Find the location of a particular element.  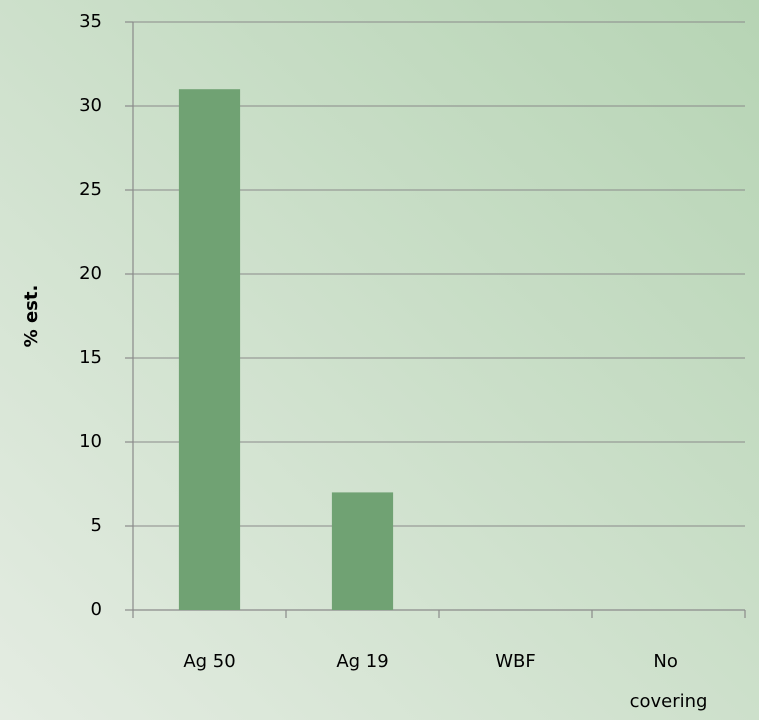

y-tick-label: 20 is located at coordinates (90, 273).